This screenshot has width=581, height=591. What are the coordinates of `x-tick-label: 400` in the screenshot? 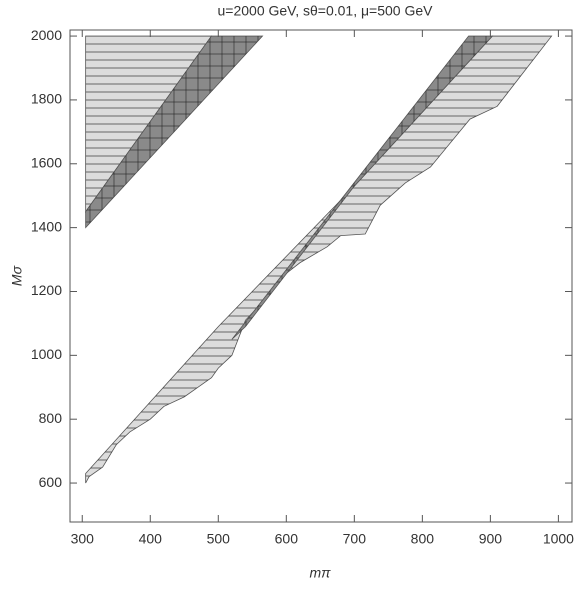 It's located at (151, 539).